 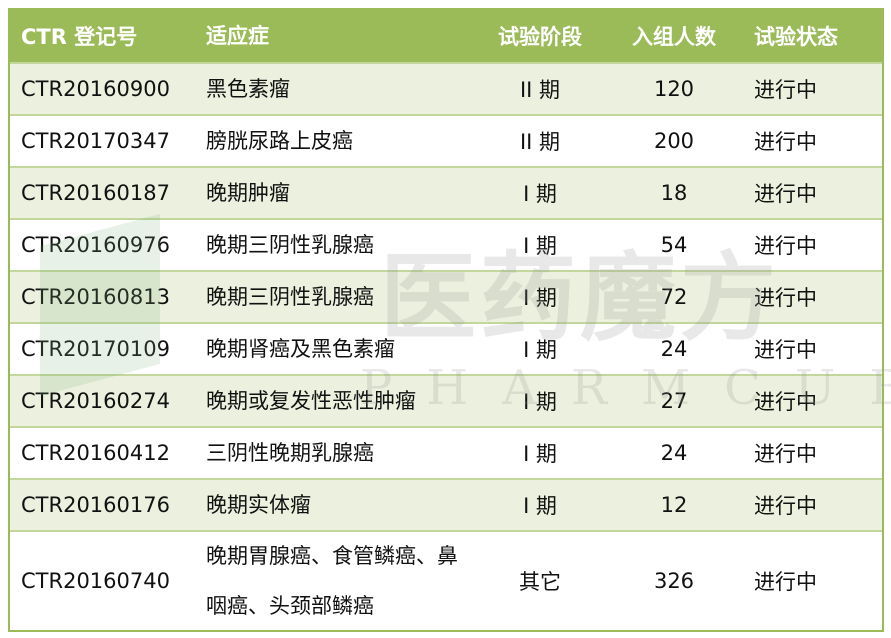 What do you see at coordinates (674, 141) in the screenshot?
I see `cell-enrollment: 200` at bounding box center [674, 141].